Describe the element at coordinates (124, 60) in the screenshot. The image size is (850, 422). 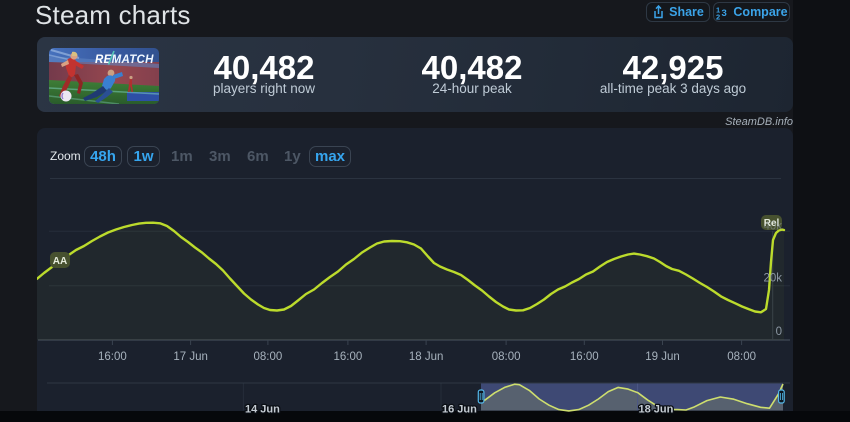
I see `svg-text: REMATCH` at that location.